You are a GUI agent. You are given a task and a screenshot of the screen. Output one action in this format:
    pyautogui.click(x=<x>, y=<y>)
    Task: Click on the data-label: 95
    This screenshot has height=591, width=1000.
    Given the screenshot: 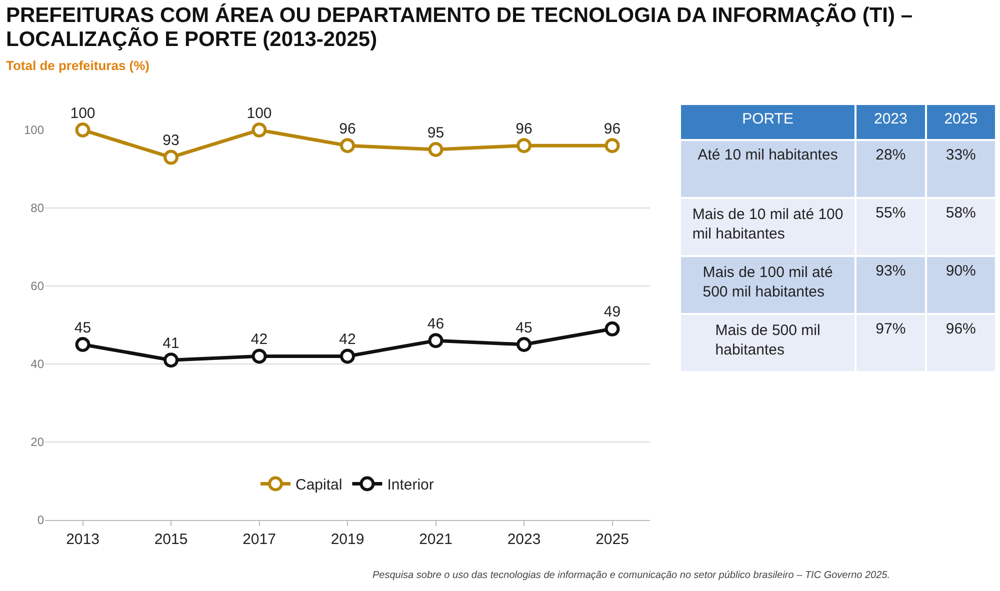 What is the action you would take?
    pyautogui.click(x=435, y=133)
    